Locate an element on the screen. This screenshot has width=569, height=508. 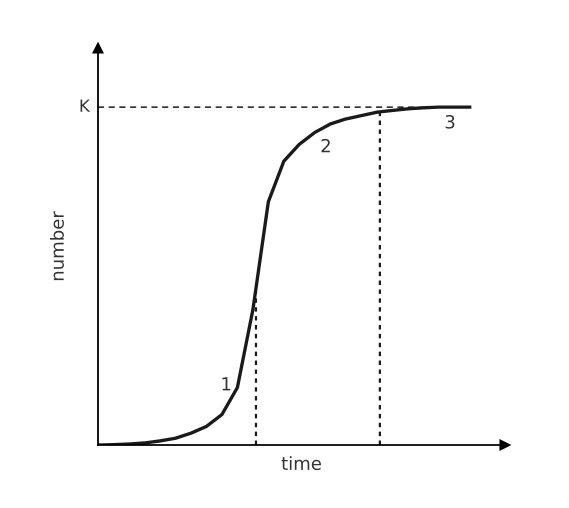
x-axis-title: time is located at coordinates (301, 463).